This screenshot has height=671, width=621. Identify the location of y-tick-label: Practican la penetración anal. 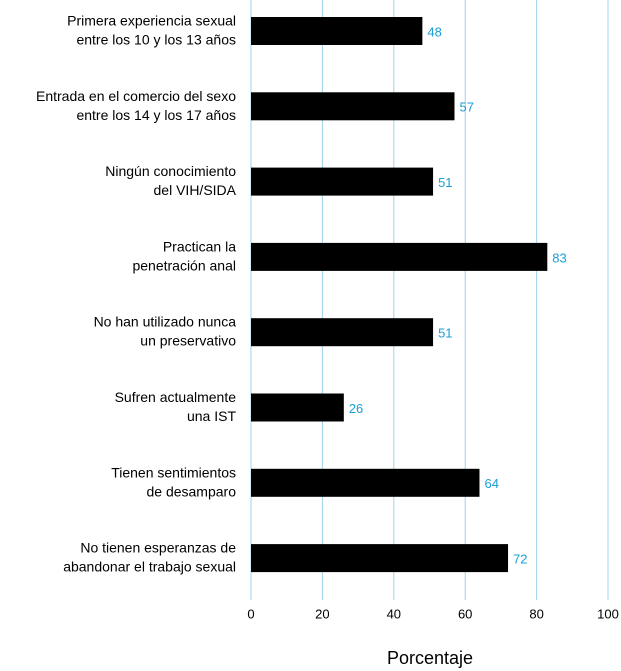
(184, 255).